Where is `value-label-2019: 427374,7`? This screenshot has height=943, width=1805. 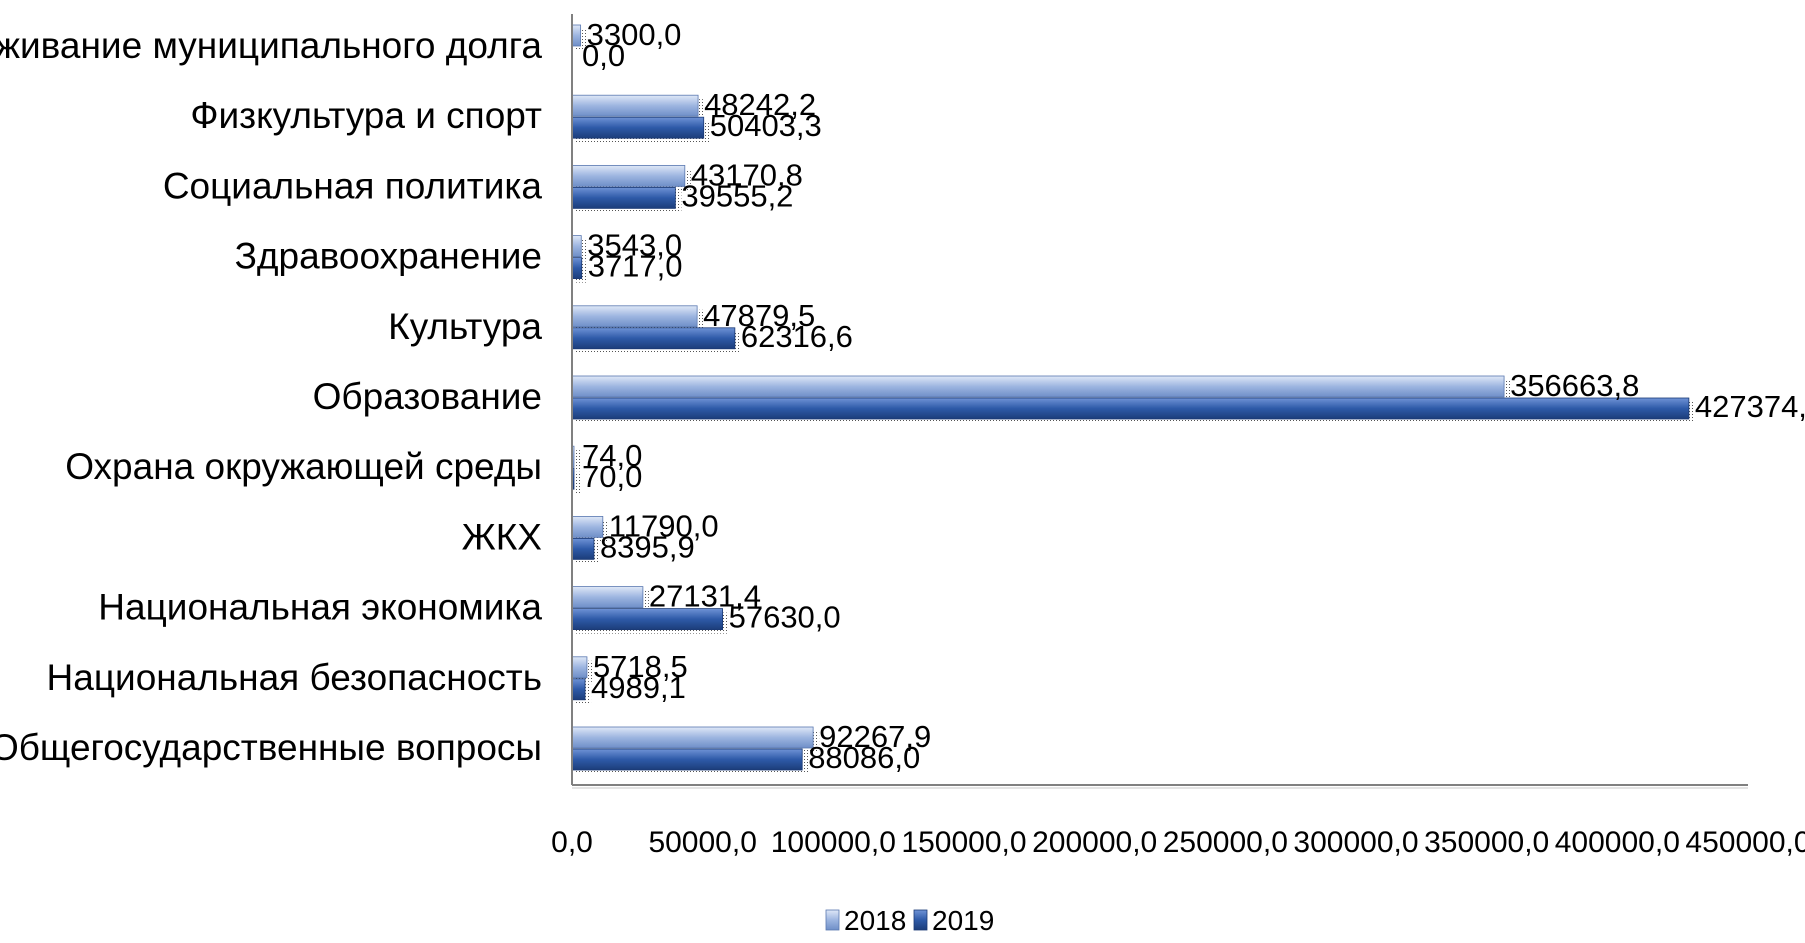 value-label-2019: 427374,7 is located at coordinates (1750, 406).